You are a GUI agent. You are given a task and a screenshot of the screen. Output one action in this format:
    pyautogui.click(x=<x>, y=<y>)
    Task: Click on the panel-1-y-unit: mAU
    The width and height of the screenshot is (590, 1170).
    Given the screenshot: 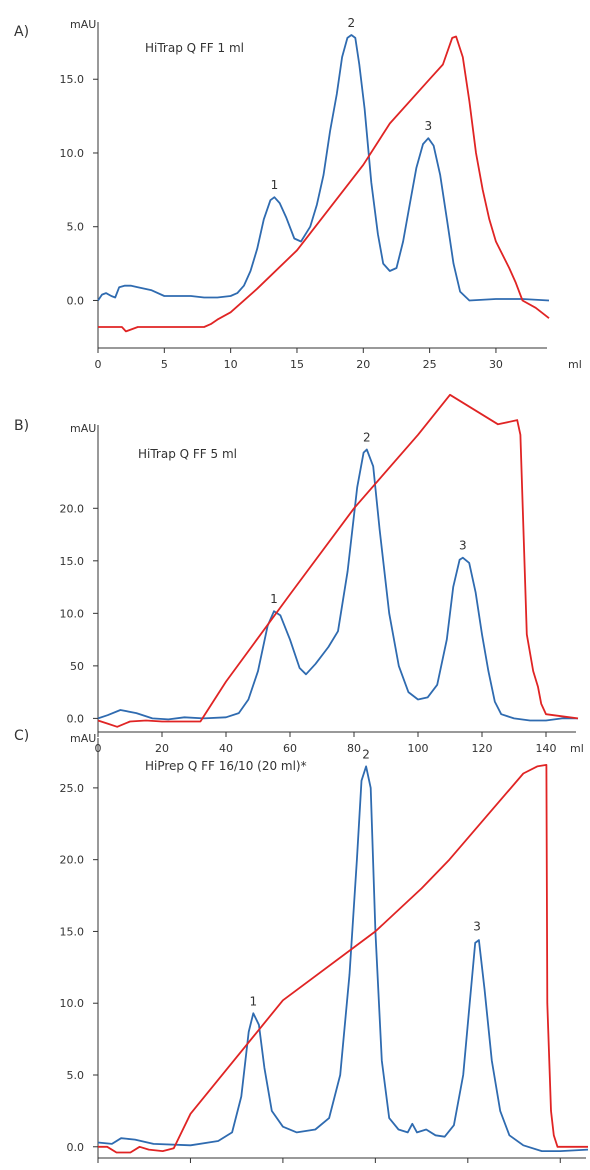 What is the action you would take?
    pyautogui.click(x=83, y=24)
    